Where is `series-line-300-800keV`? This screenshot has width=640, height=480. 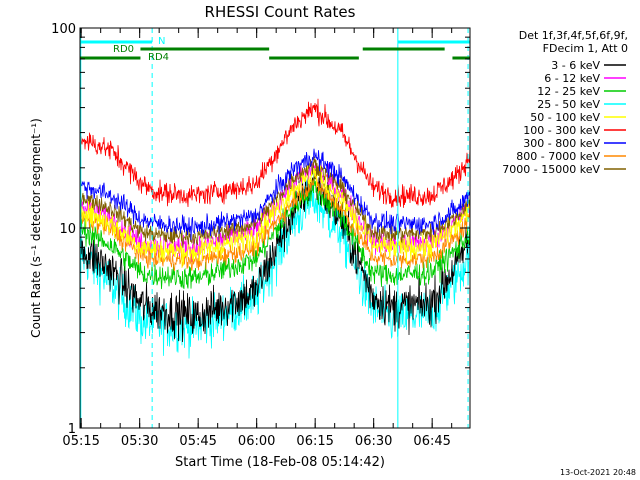 series-line-300-800keV is located at coordinates (275, 194).